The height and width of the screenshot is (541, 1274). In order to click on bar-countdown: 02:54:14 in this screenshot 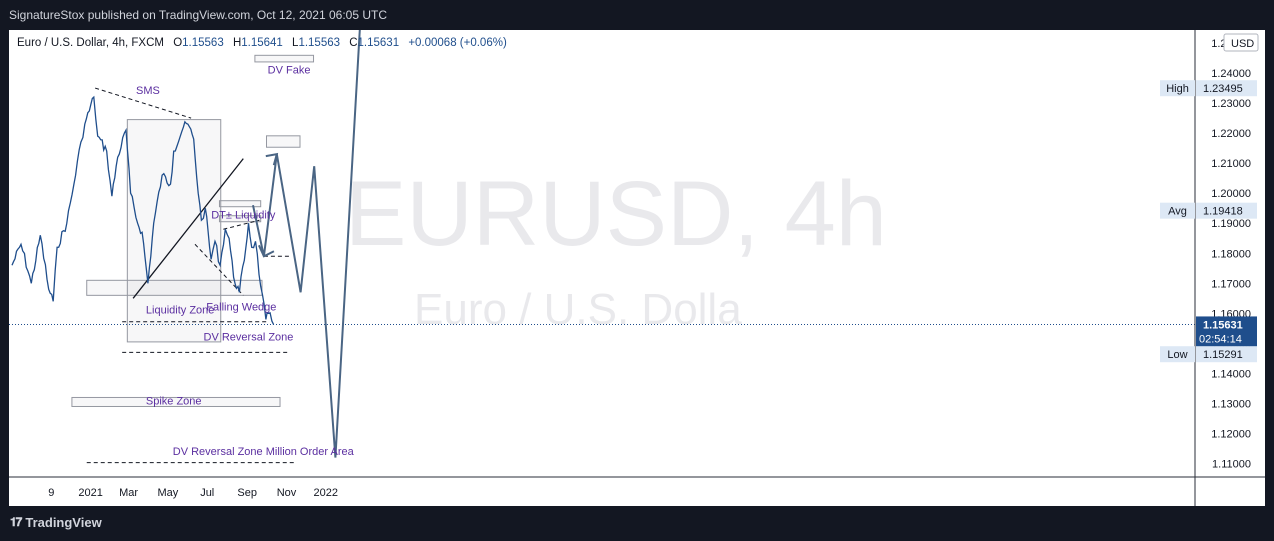, I will do `click(1220, 339)`.